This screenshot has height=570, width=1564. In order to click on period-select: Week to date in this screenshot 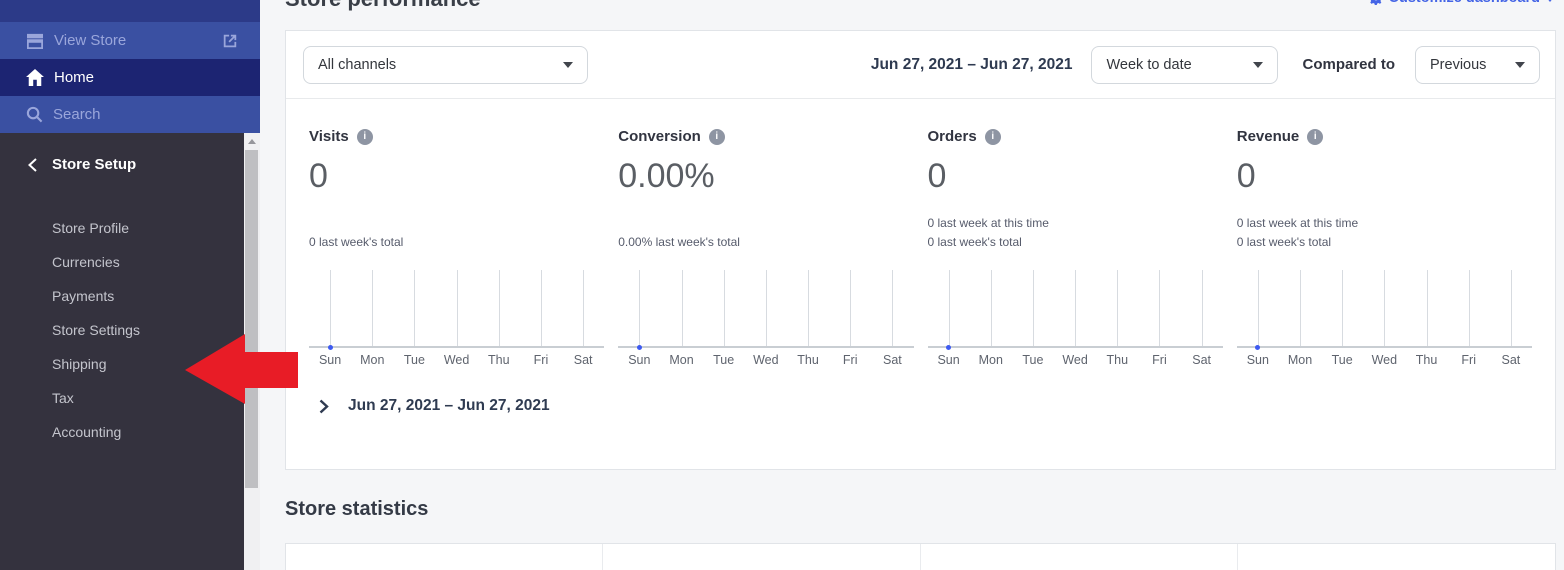, I will do `click(1185, 64)`.